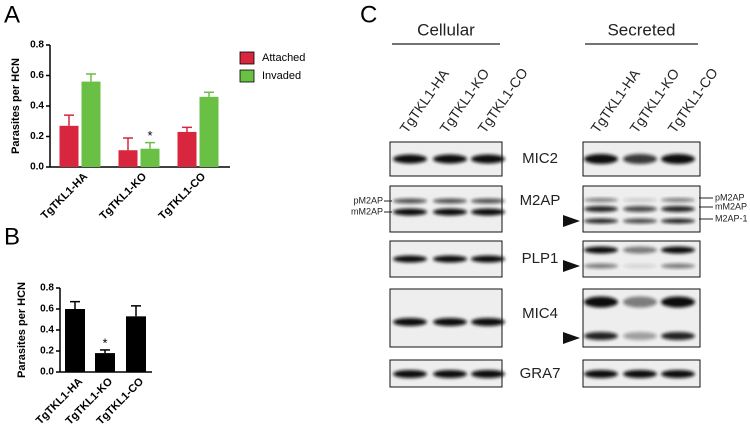 This screenshot has width=750, height=434. Describe the element at coordinates (182, 196) in the screenshot. I see `x-tick-label: TgTKL1-CO` at that location.